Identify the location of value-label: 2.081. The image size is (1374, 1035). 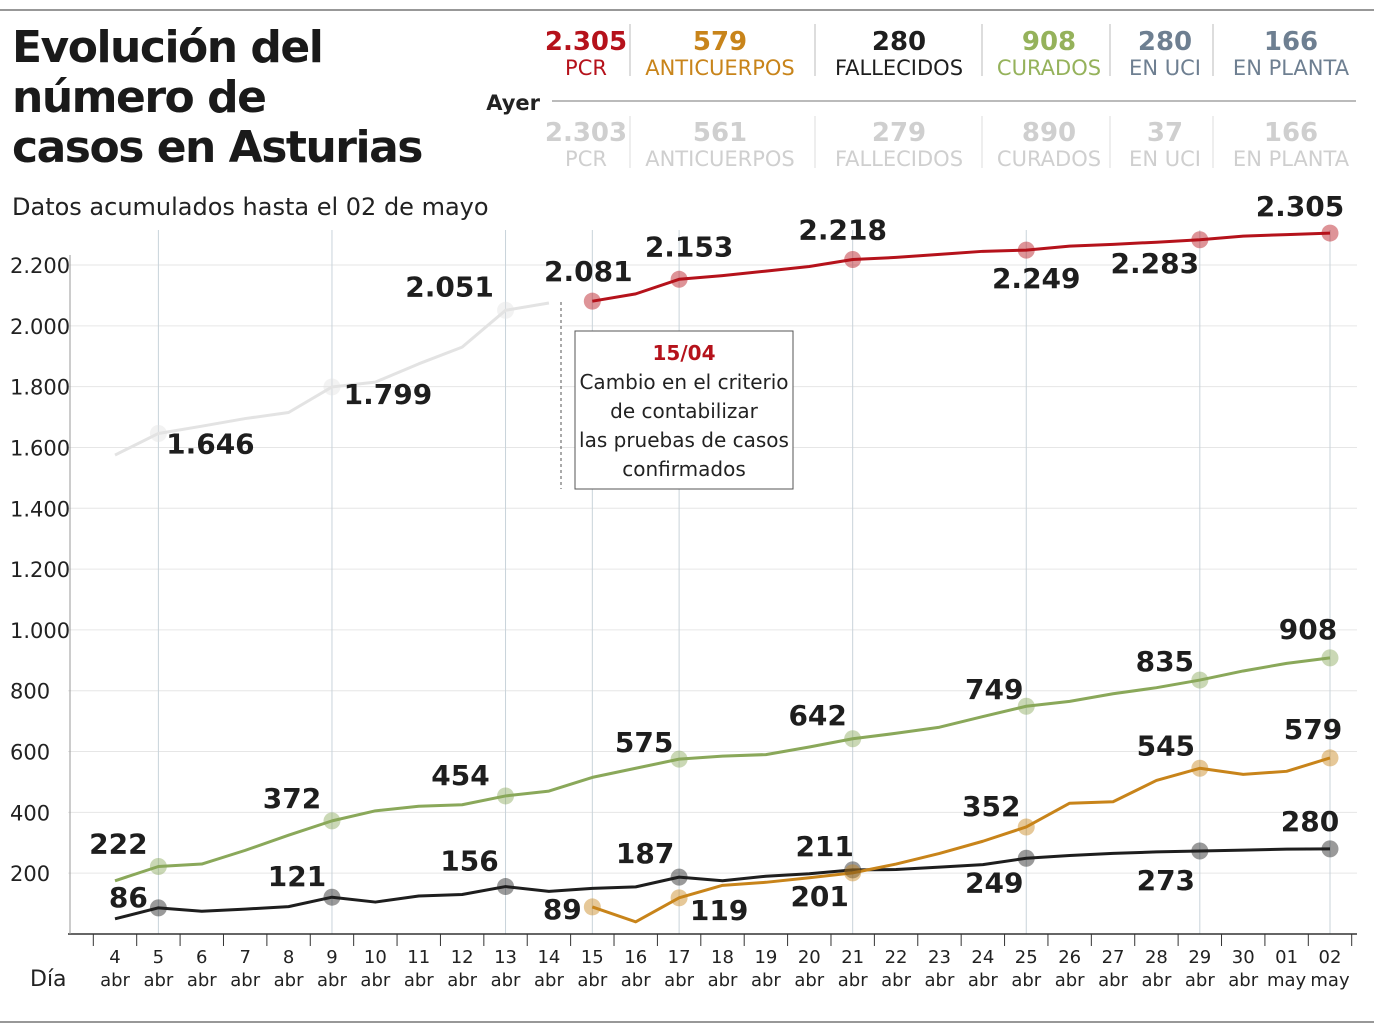
(588, 271).